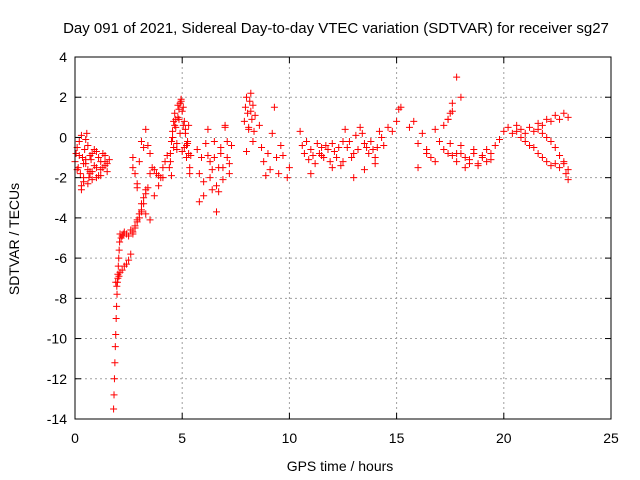 This screenshot has height=480, width=640. I want to click on y-tick-label: -6, so click(61, 258).